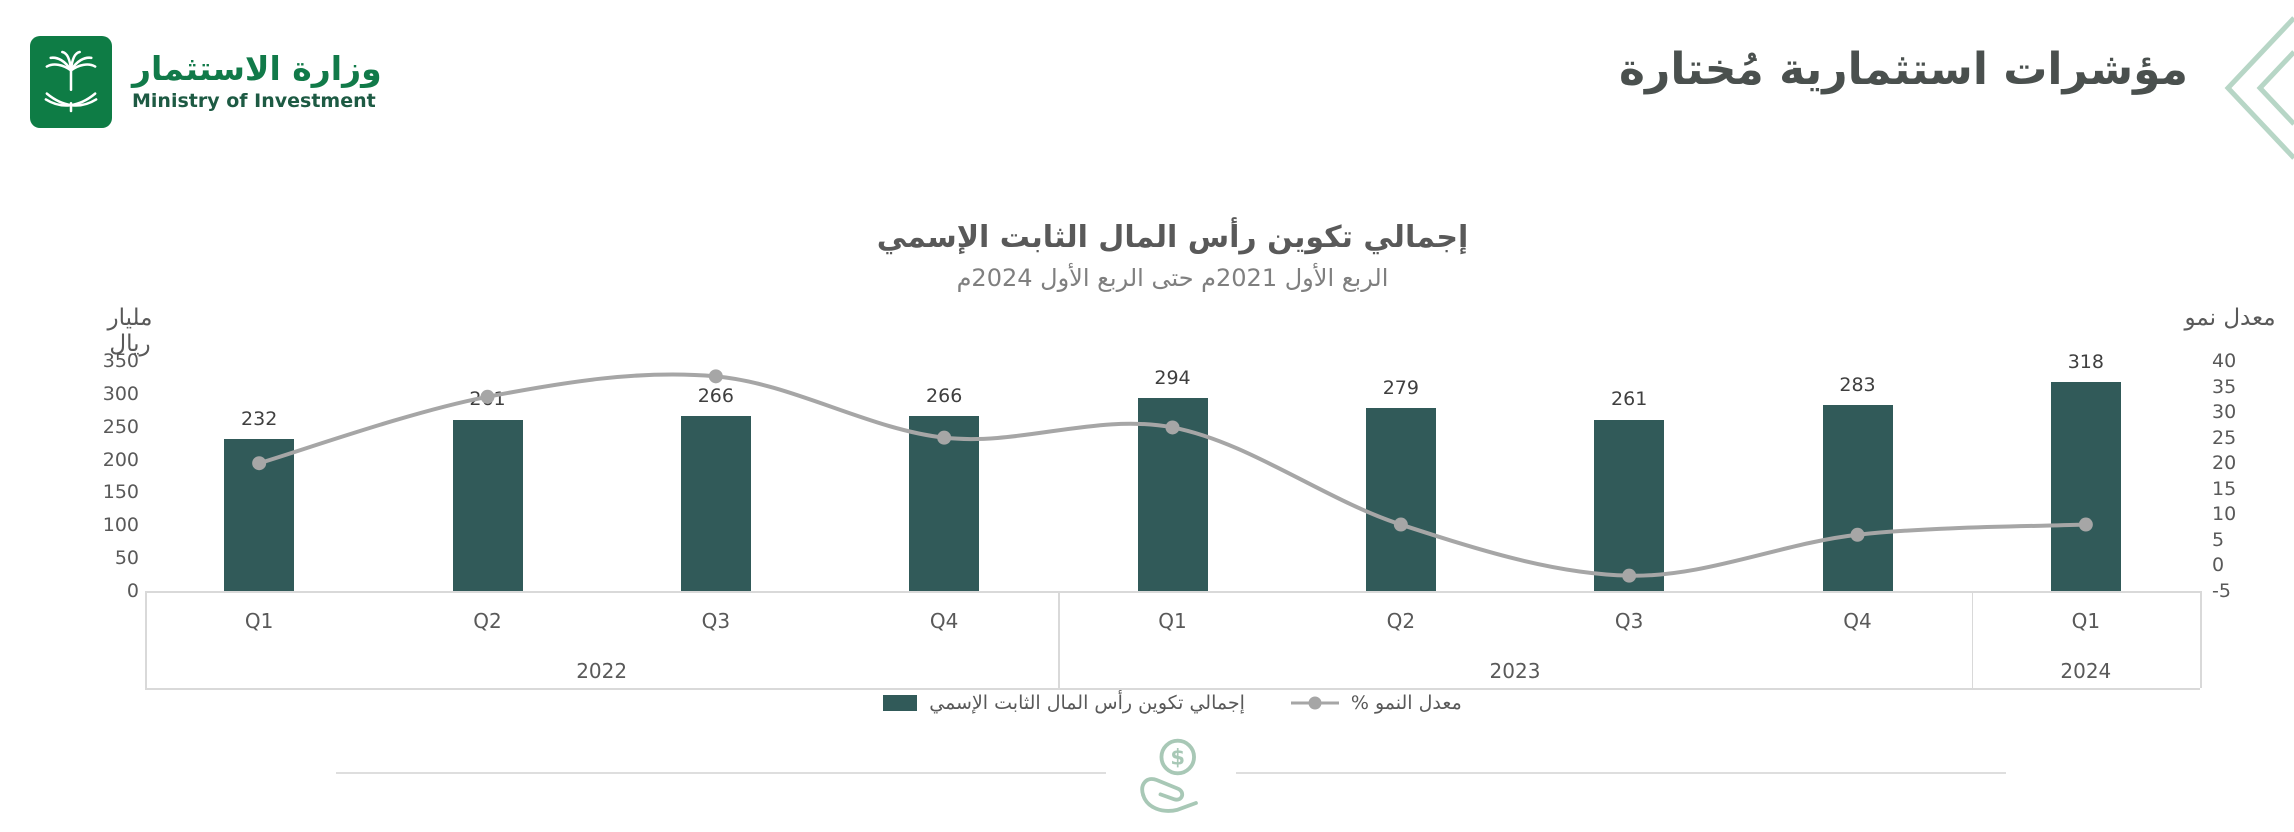 The image size is (2294, 832). What do you see at coordinates (1087, 703) in the screenshot?
I see `bar-series-label: إجمالي تكوين رأس المال الثابت الإسمي` at bounding box center [1087, 703].